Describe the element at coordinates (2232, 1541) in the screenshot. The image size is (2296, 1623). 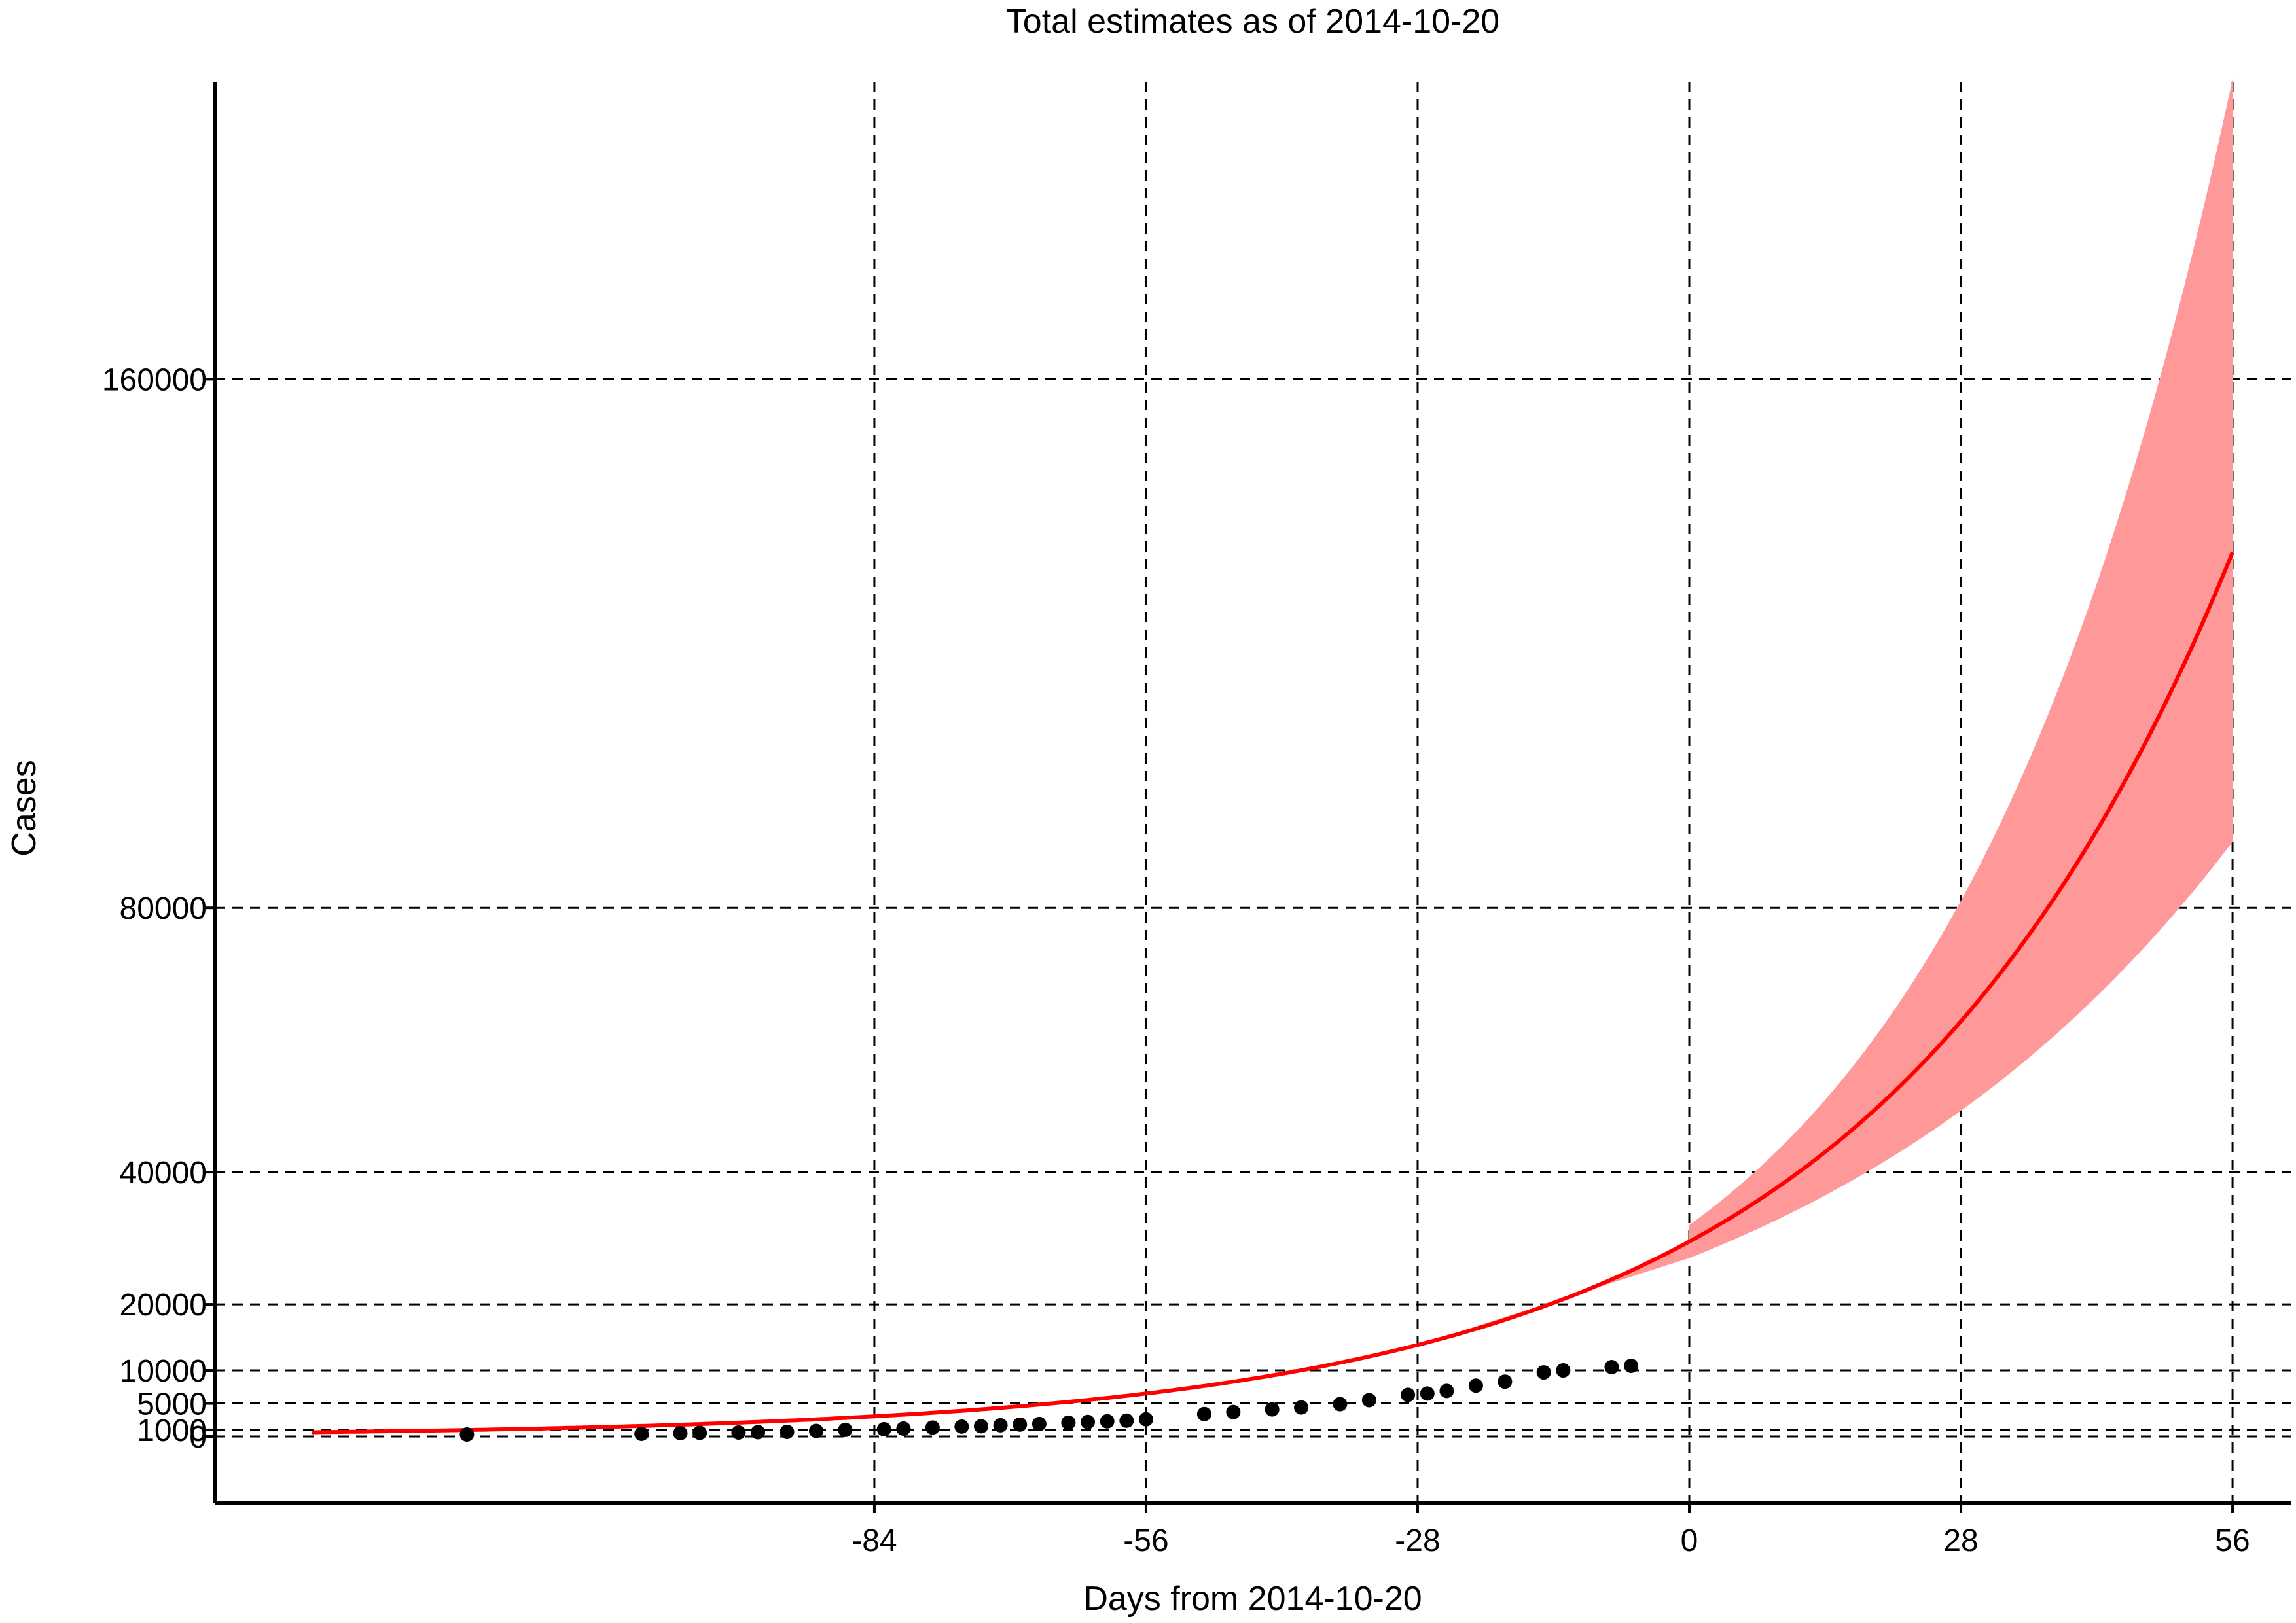
I see `x-tick-label: 56` at that location.